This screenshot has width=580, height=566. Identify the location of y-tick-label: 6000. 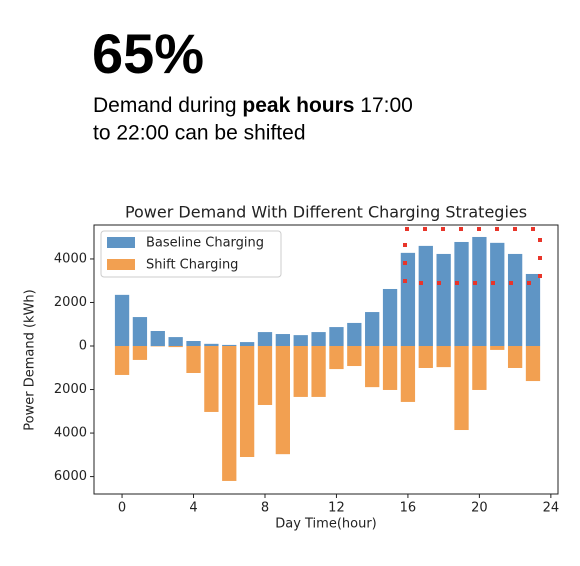
(70, 476).